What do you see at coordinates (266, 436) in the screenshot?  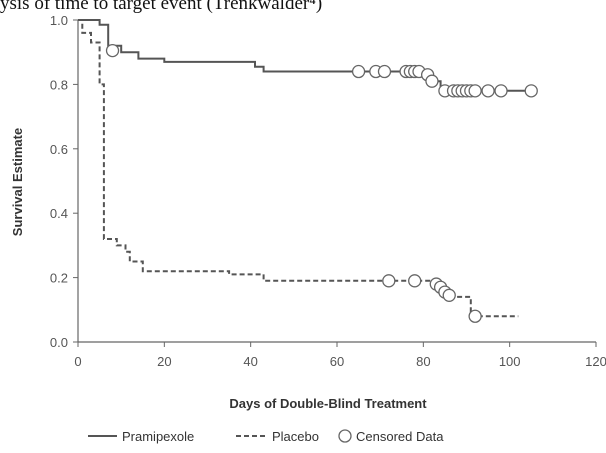 I see `legend: Pramipexole Placebo Censored Data` at bounding box center [266, 436].